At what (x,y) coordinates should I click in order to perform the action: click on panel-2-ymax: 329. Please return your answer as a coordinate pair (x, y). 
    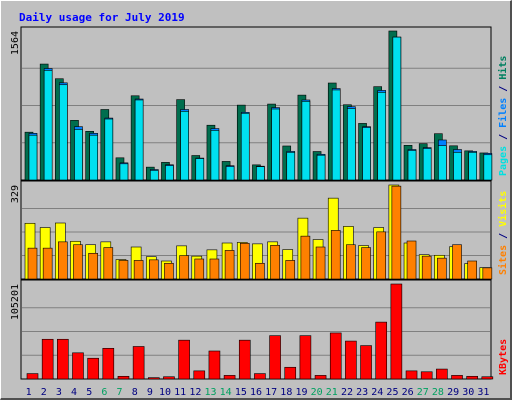
    Looking at the image, I should click on (15, 194).